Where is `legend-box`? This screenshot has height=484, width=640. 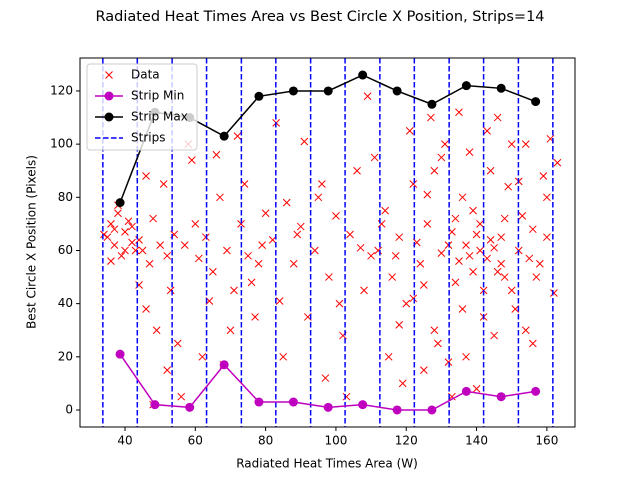
legend-box is located at coordinates (142, 107).